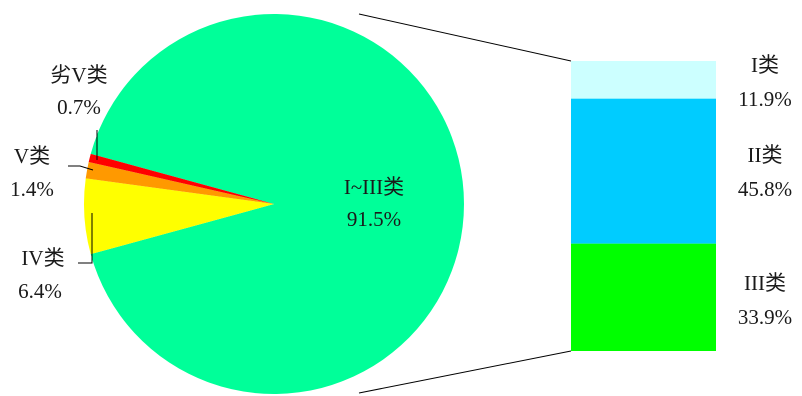  I want to click on slice-label-value-5: 1.4%, so click(32, 189).